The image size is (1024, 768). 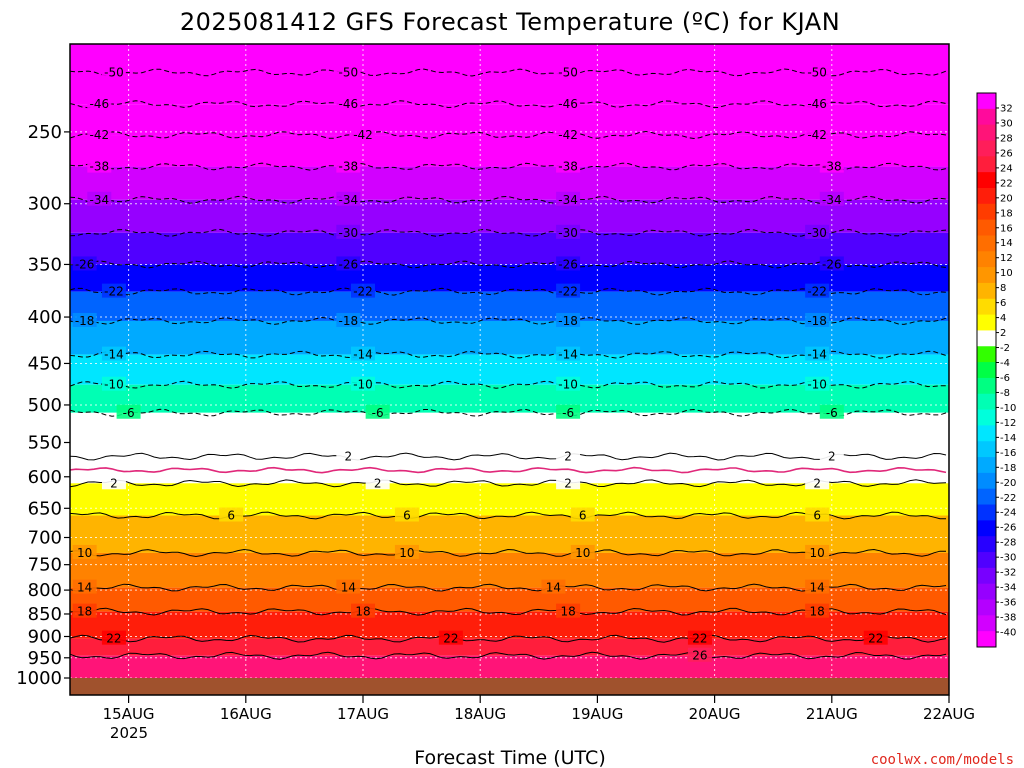 What do you see at coordinates (1006, 123) in the screenshot?
I see `colorbar-tick-label: 30` at bounding box center [1006, 123].